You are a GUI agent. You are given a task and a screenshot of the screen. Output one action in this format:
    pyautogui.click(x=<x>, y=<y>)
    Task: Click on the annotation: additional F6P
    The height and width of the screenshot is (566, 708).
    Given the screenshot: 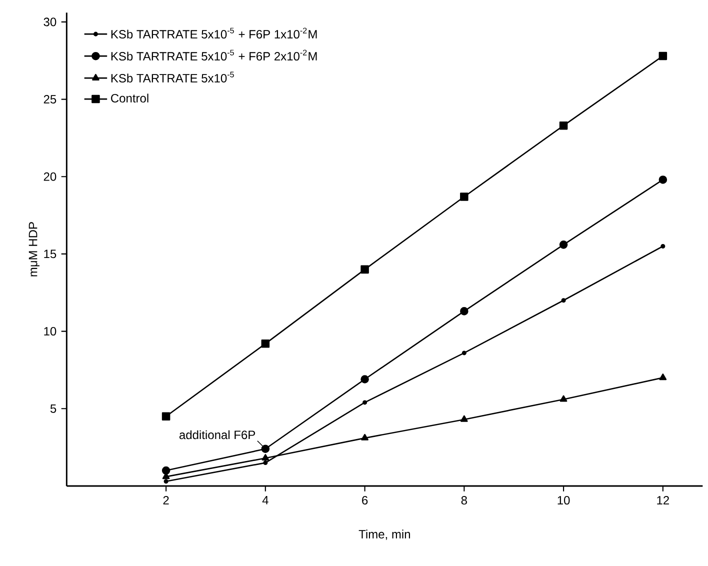 What is the action you would take?
    pyautogui.click(x=217, y=435)
    